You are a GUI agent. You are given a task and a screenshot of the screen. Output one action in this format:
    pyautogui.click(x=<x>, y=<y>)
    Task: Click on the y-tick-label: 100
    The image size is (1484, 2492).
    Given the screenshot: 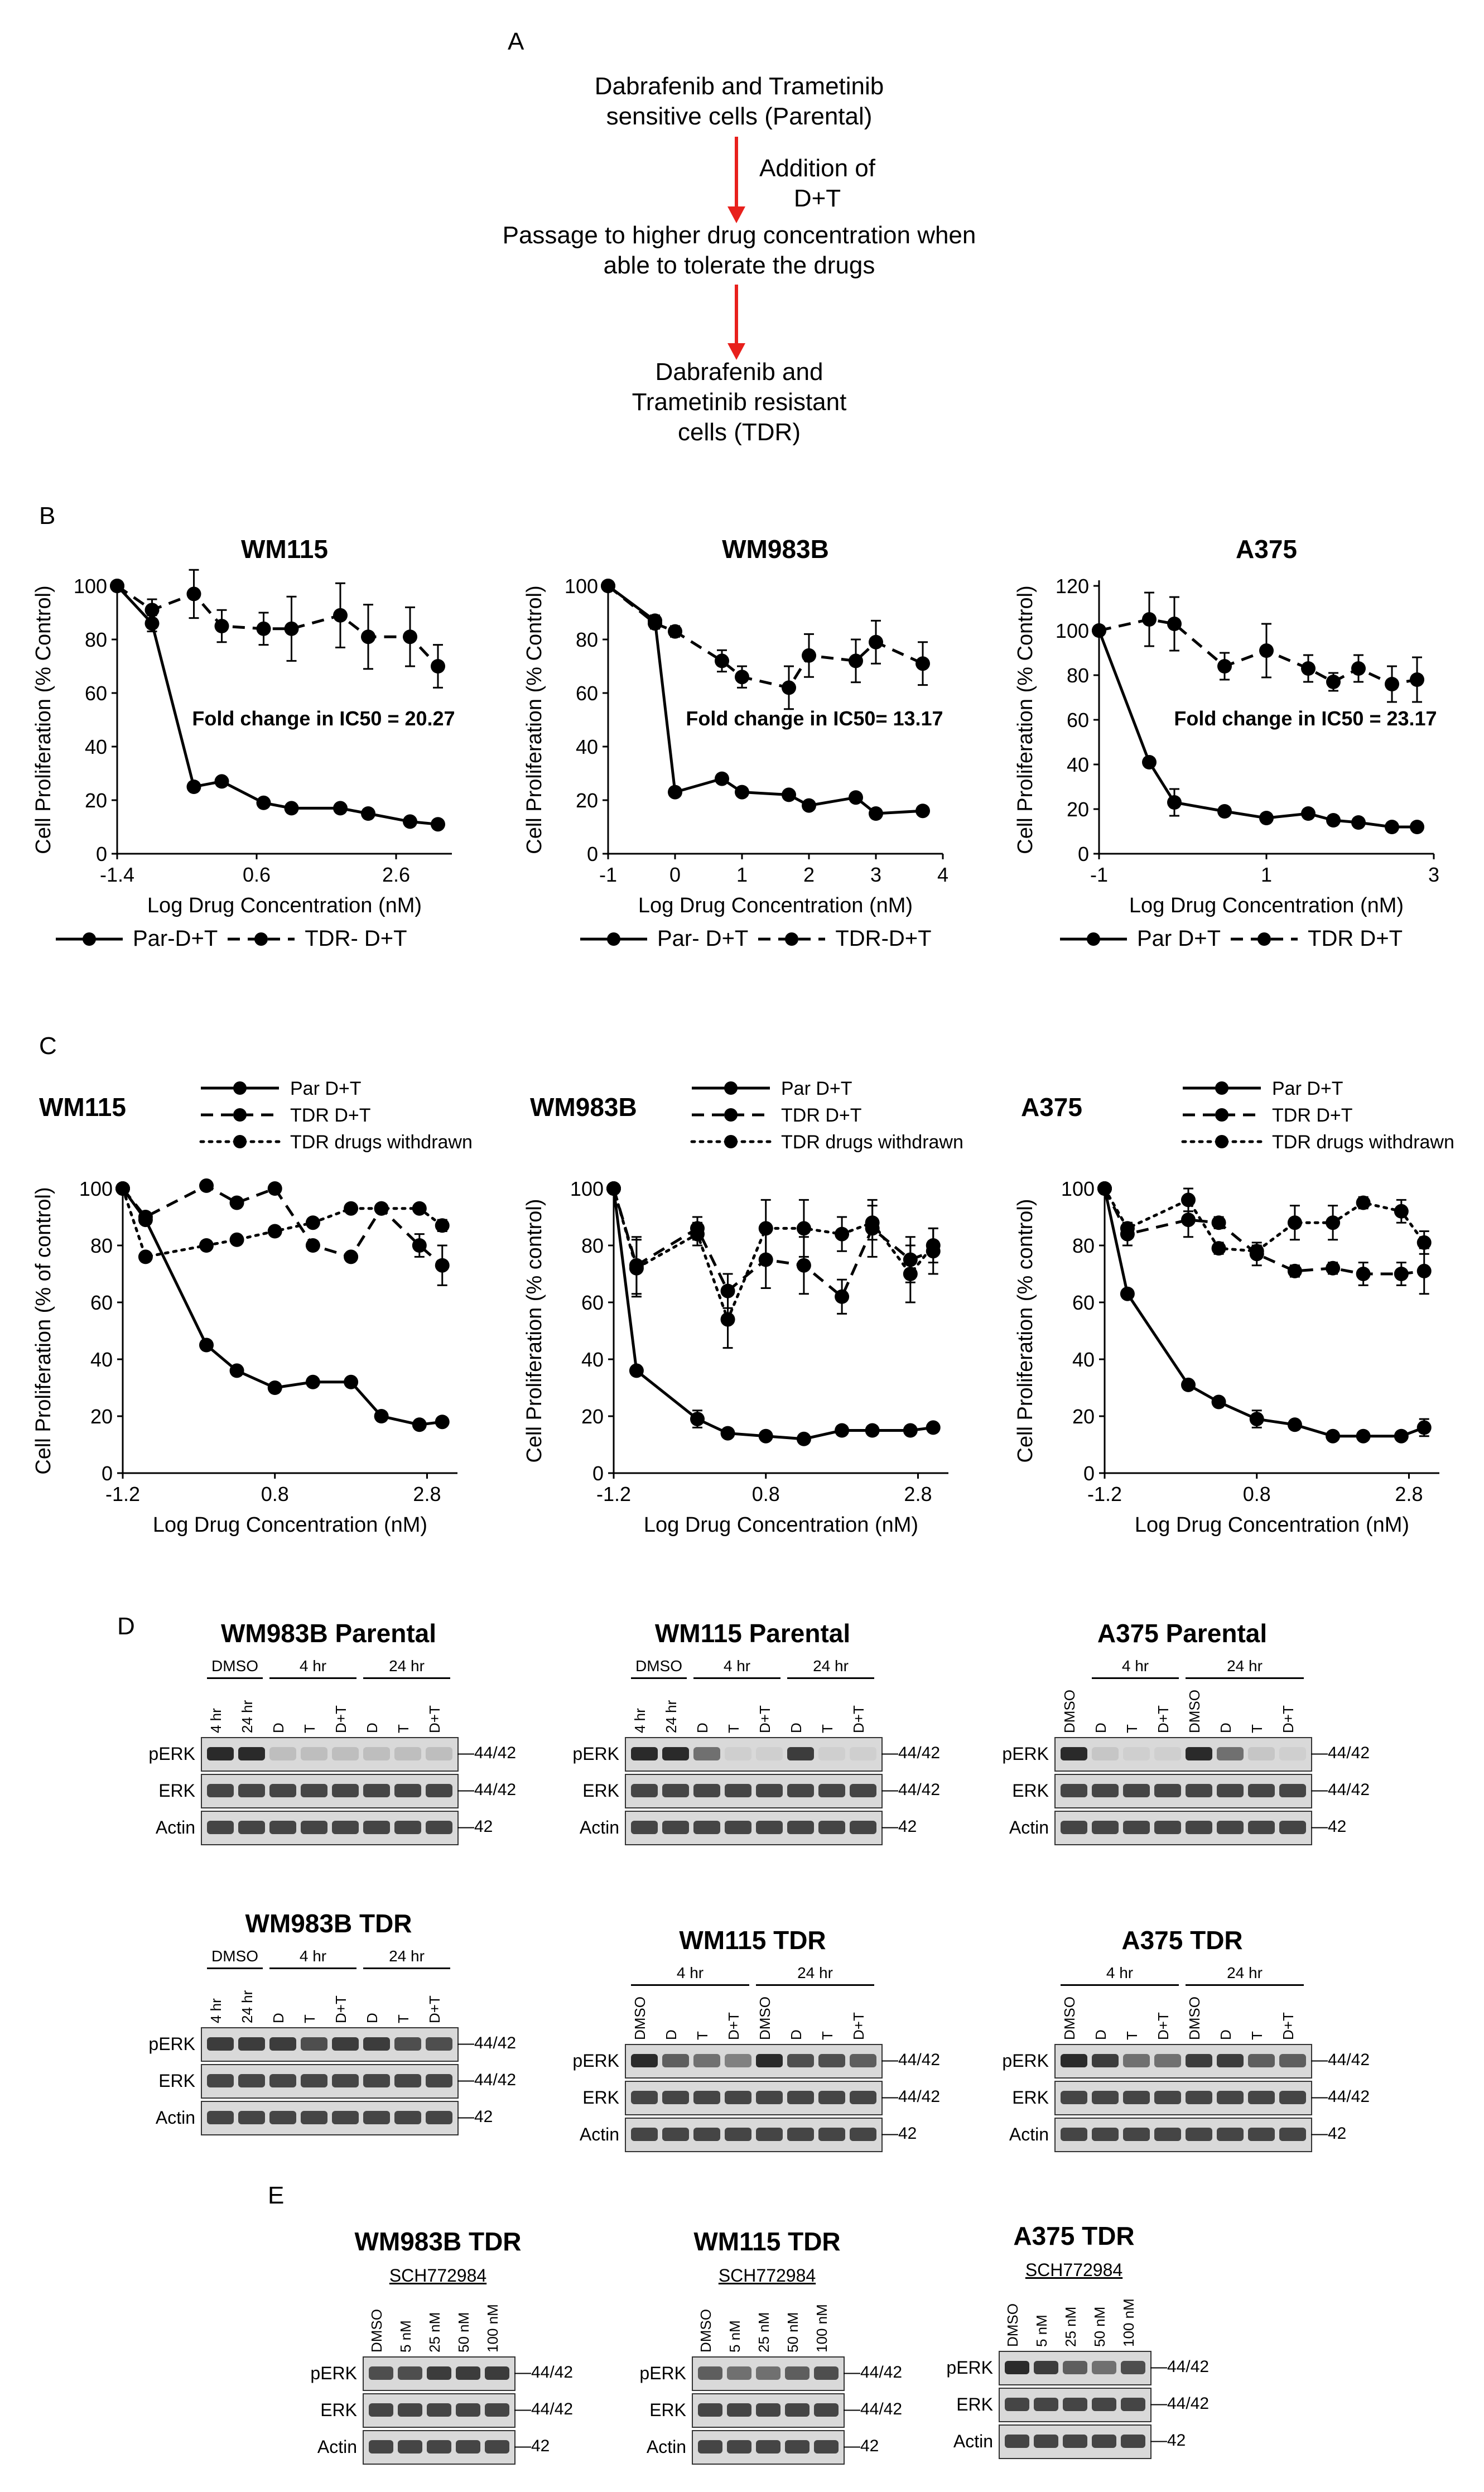 What is the action you would take?
    pyautogui.click(x=1072, y=630)
    